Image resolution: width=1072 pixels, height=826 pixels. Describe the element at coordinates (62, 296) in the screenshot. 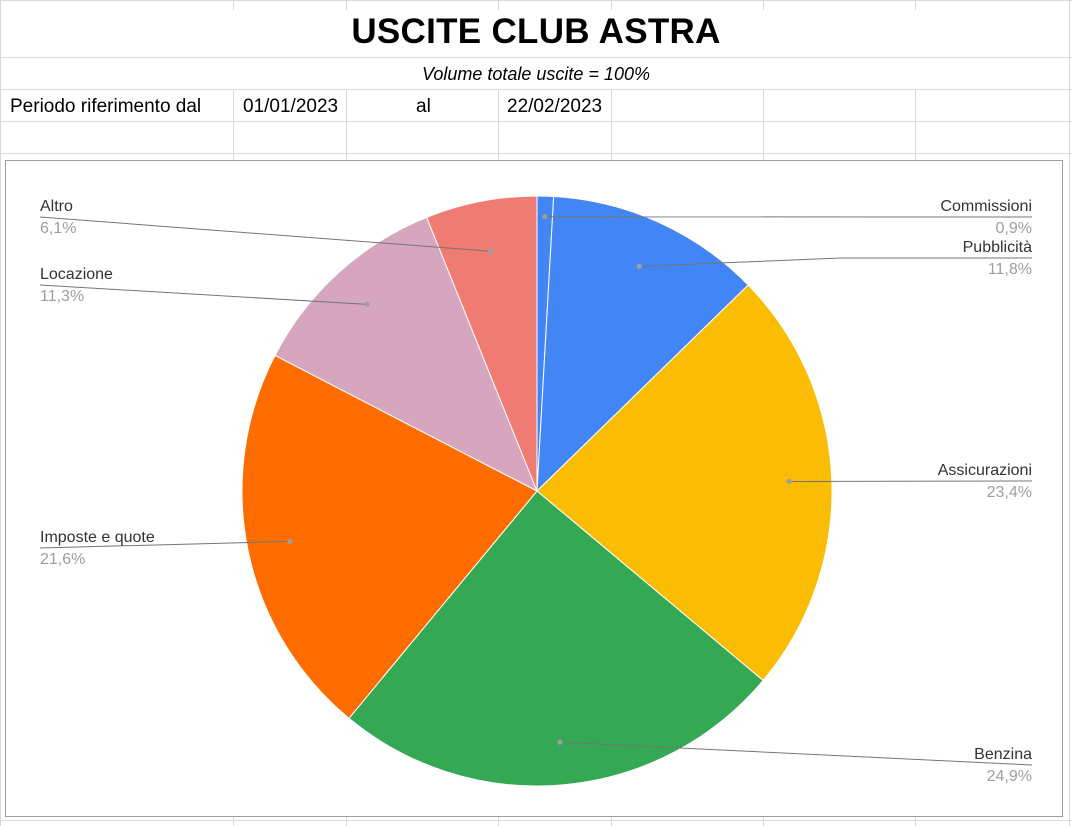

I see `slice-value-locazione: 11,3%` at that location.